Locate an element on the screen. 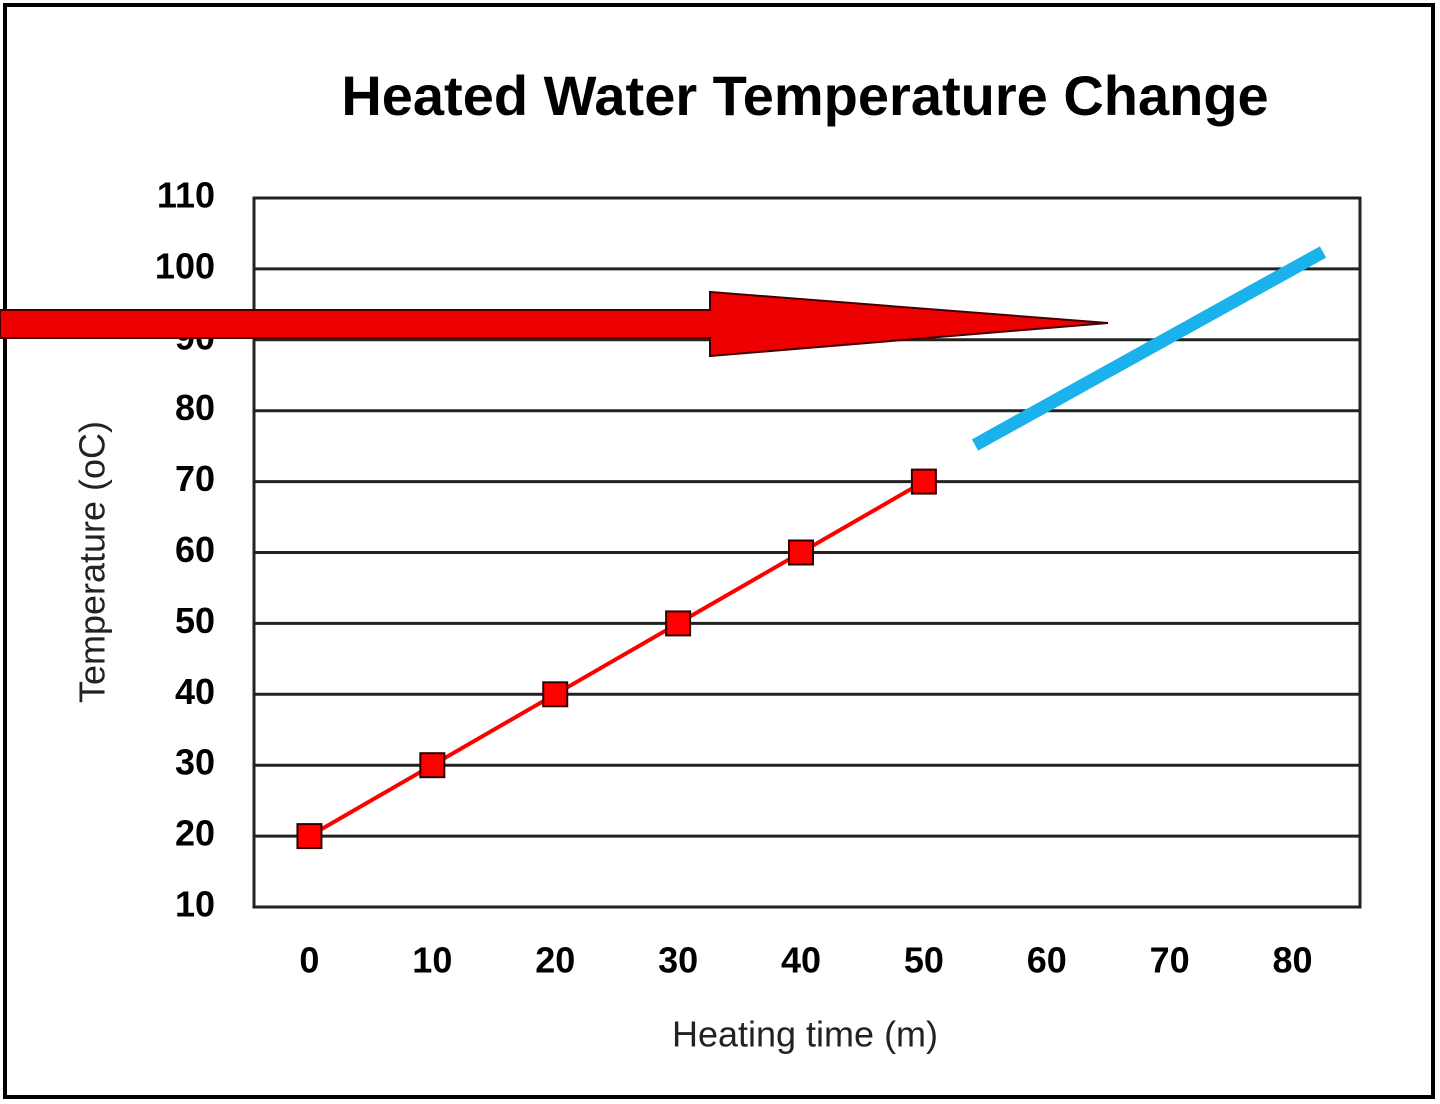 The height and width of the screenshot is (1104, 1440). x-tick-label: 70 is located at coordinates (1170, 960).